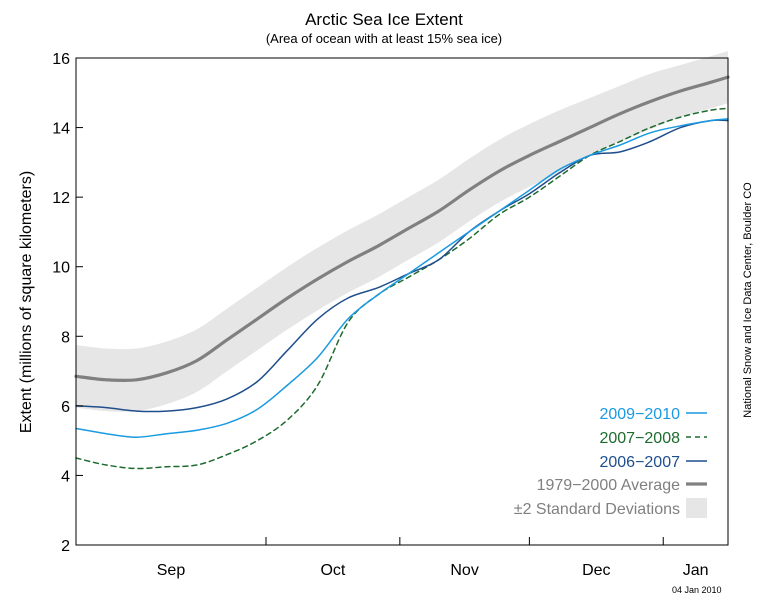  What do you see at coordinates (639, 438) in the screenshot?
I see `legend-label: 2007−2008` at bounding box center [639, 438].